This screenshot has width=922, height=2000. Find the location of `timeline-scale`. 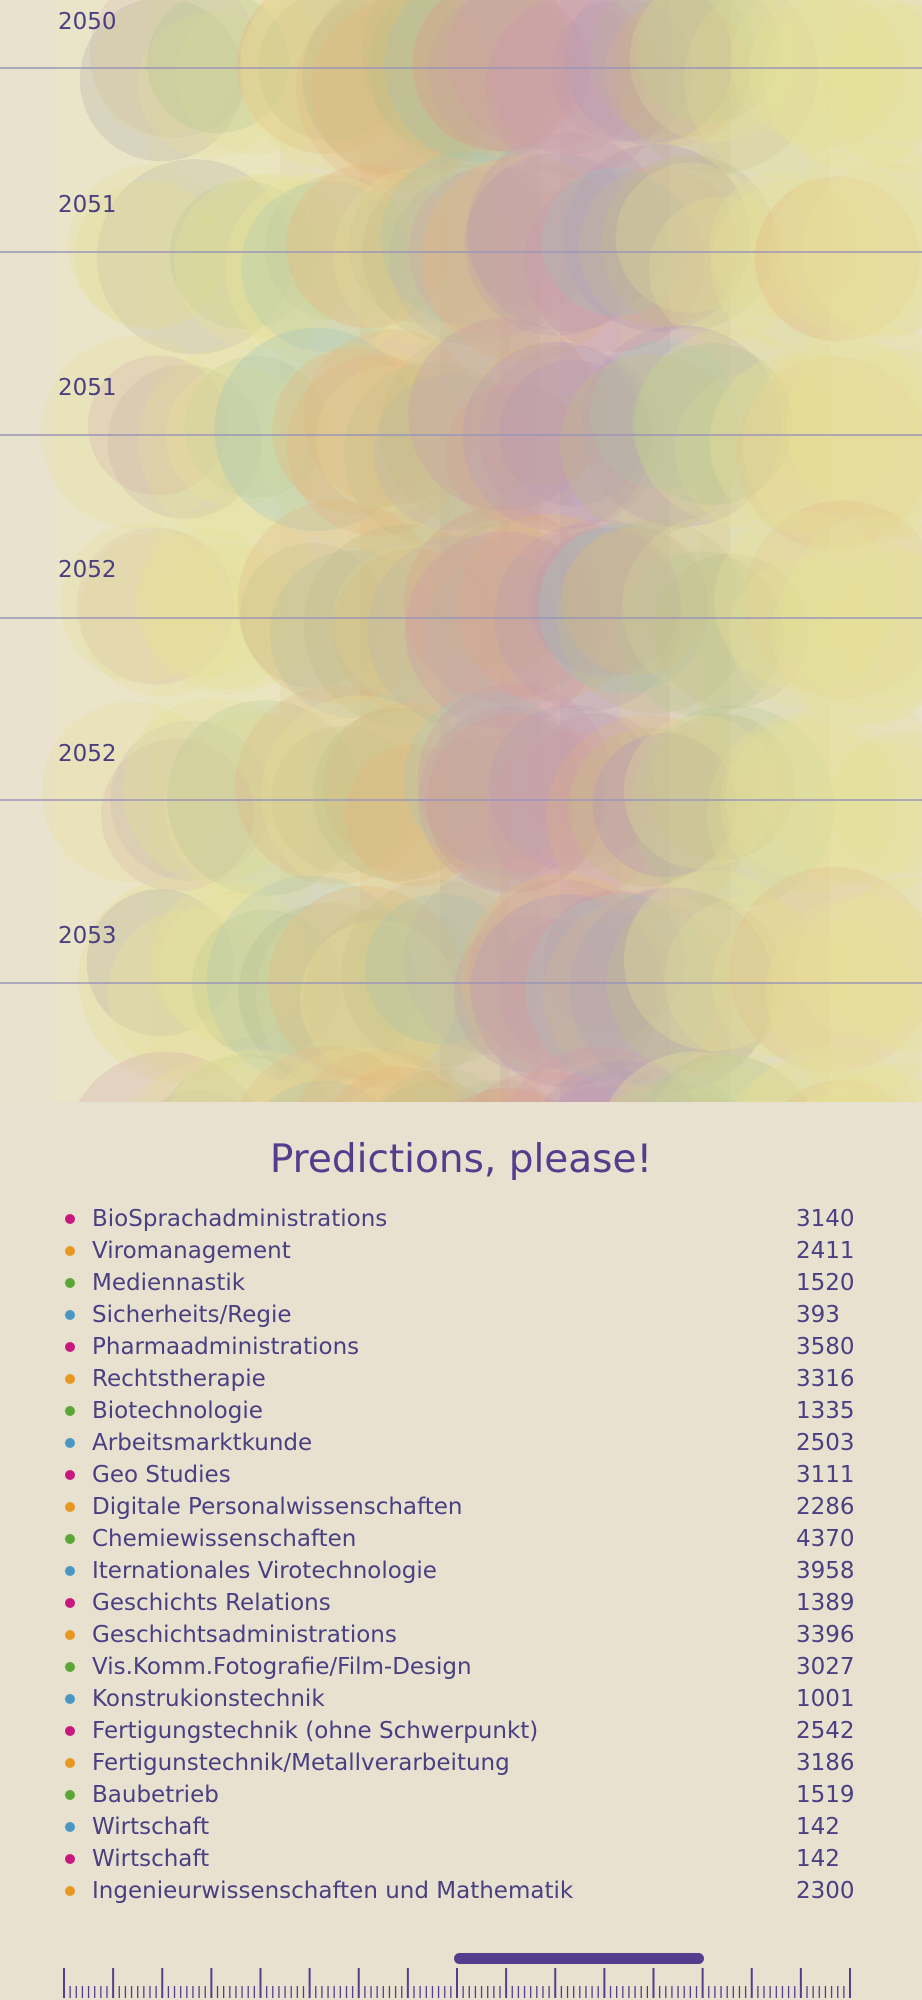

timeline-scale is located at coordinates (461, 1970).